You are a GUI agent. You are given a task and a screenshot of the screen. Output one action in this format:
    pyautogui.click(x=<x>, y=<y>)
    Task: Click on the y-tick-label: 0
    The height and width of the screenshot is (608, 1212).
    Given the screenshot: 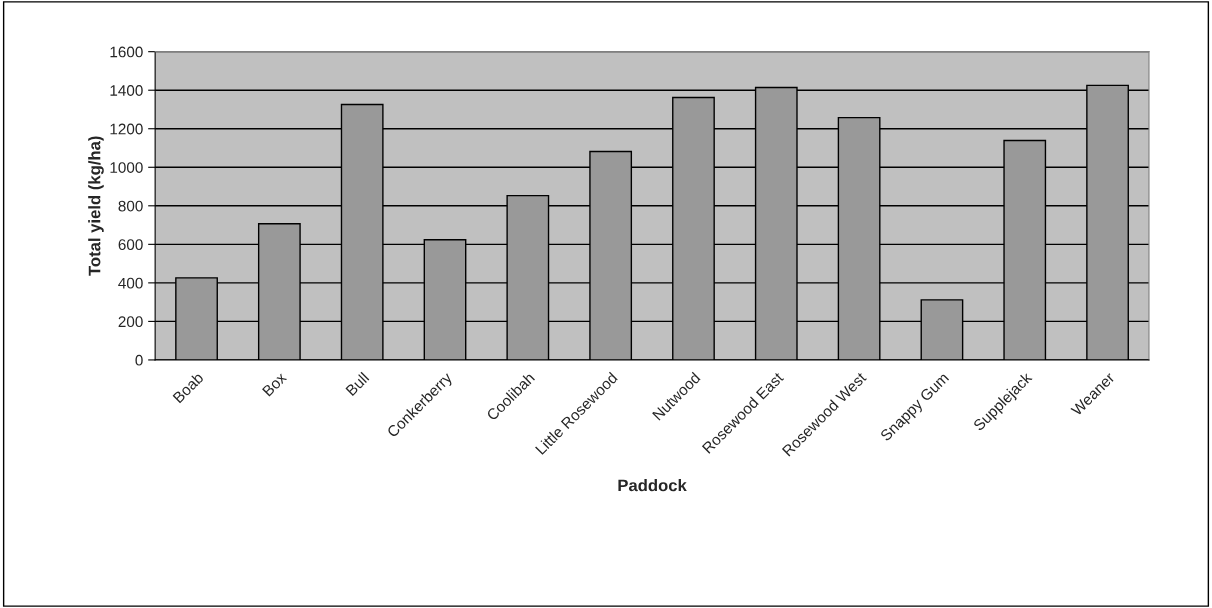 What is the action you would take?
    pyautogui.click(x=139, y=360)
    